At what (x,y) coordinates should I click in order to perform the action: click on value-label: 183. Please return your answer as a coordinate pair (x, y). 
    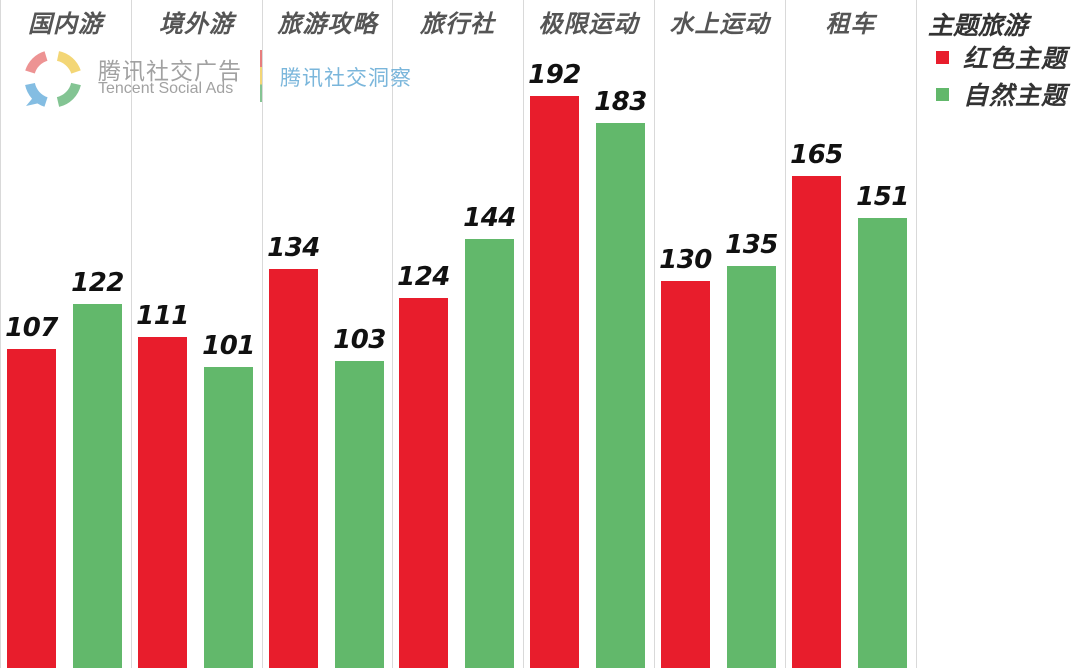
    Looking at the image, I should click on (620, 102).